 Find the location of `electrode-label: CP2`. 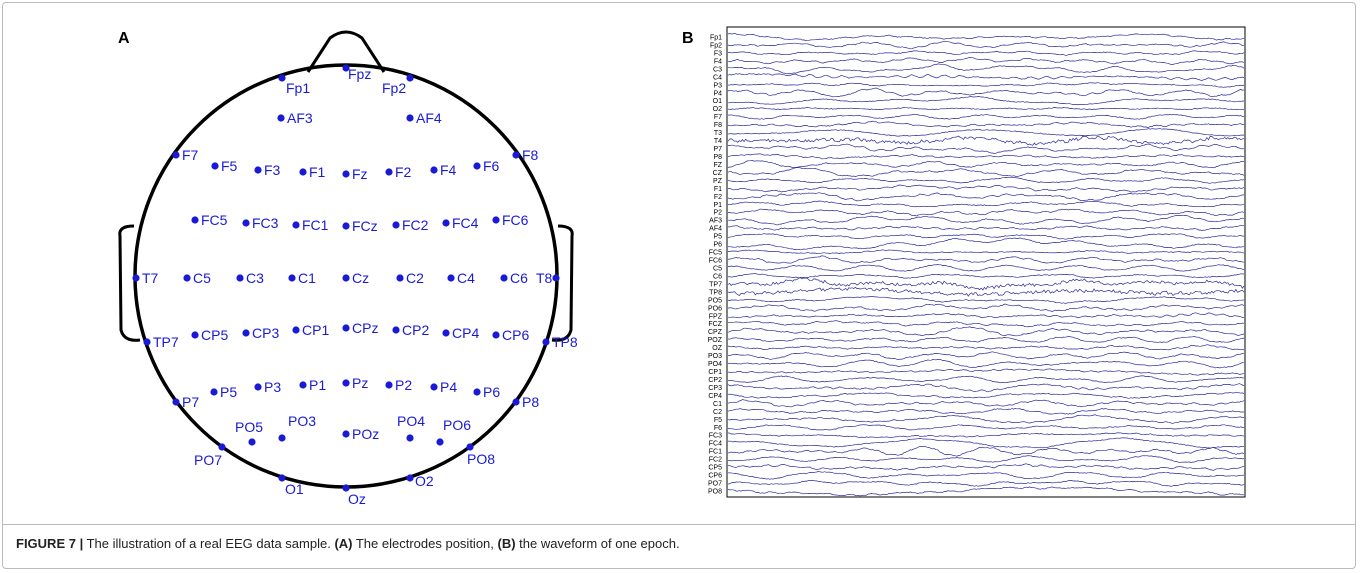

electrode-label: CP2 is located at coordinates (415, 330).